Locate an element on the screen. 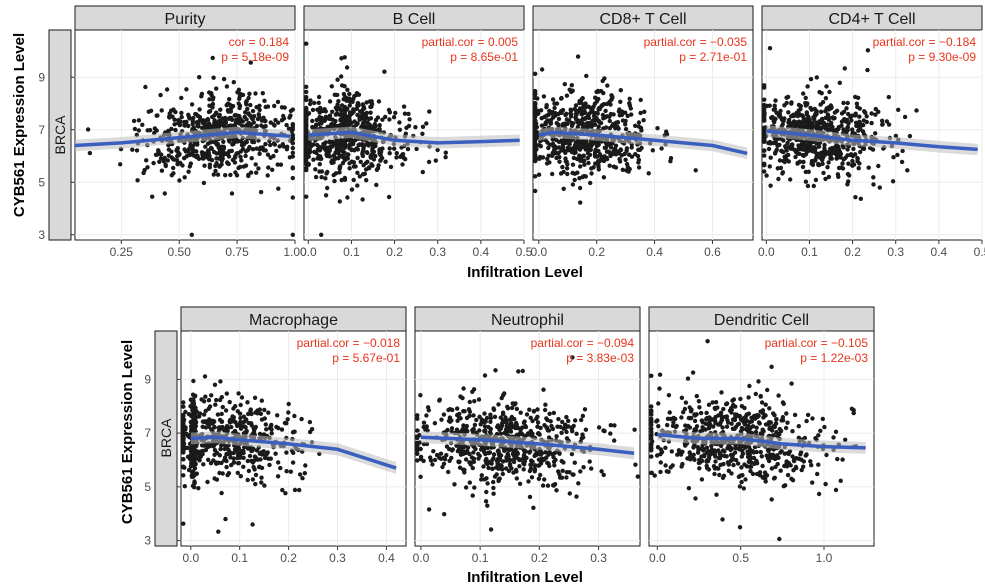 This screenshot has height=588, width=985. panel-strip is located at coordinates (414, 18).